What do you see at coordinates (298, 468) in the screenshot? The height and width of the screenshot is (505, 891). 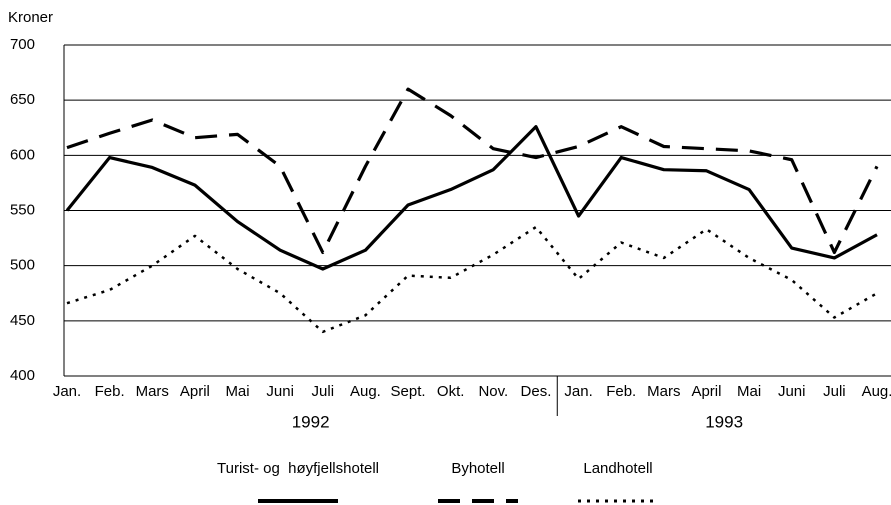 I see `legend-label: Turist- og høyfjellshotell` at bounding box center [298, 468].